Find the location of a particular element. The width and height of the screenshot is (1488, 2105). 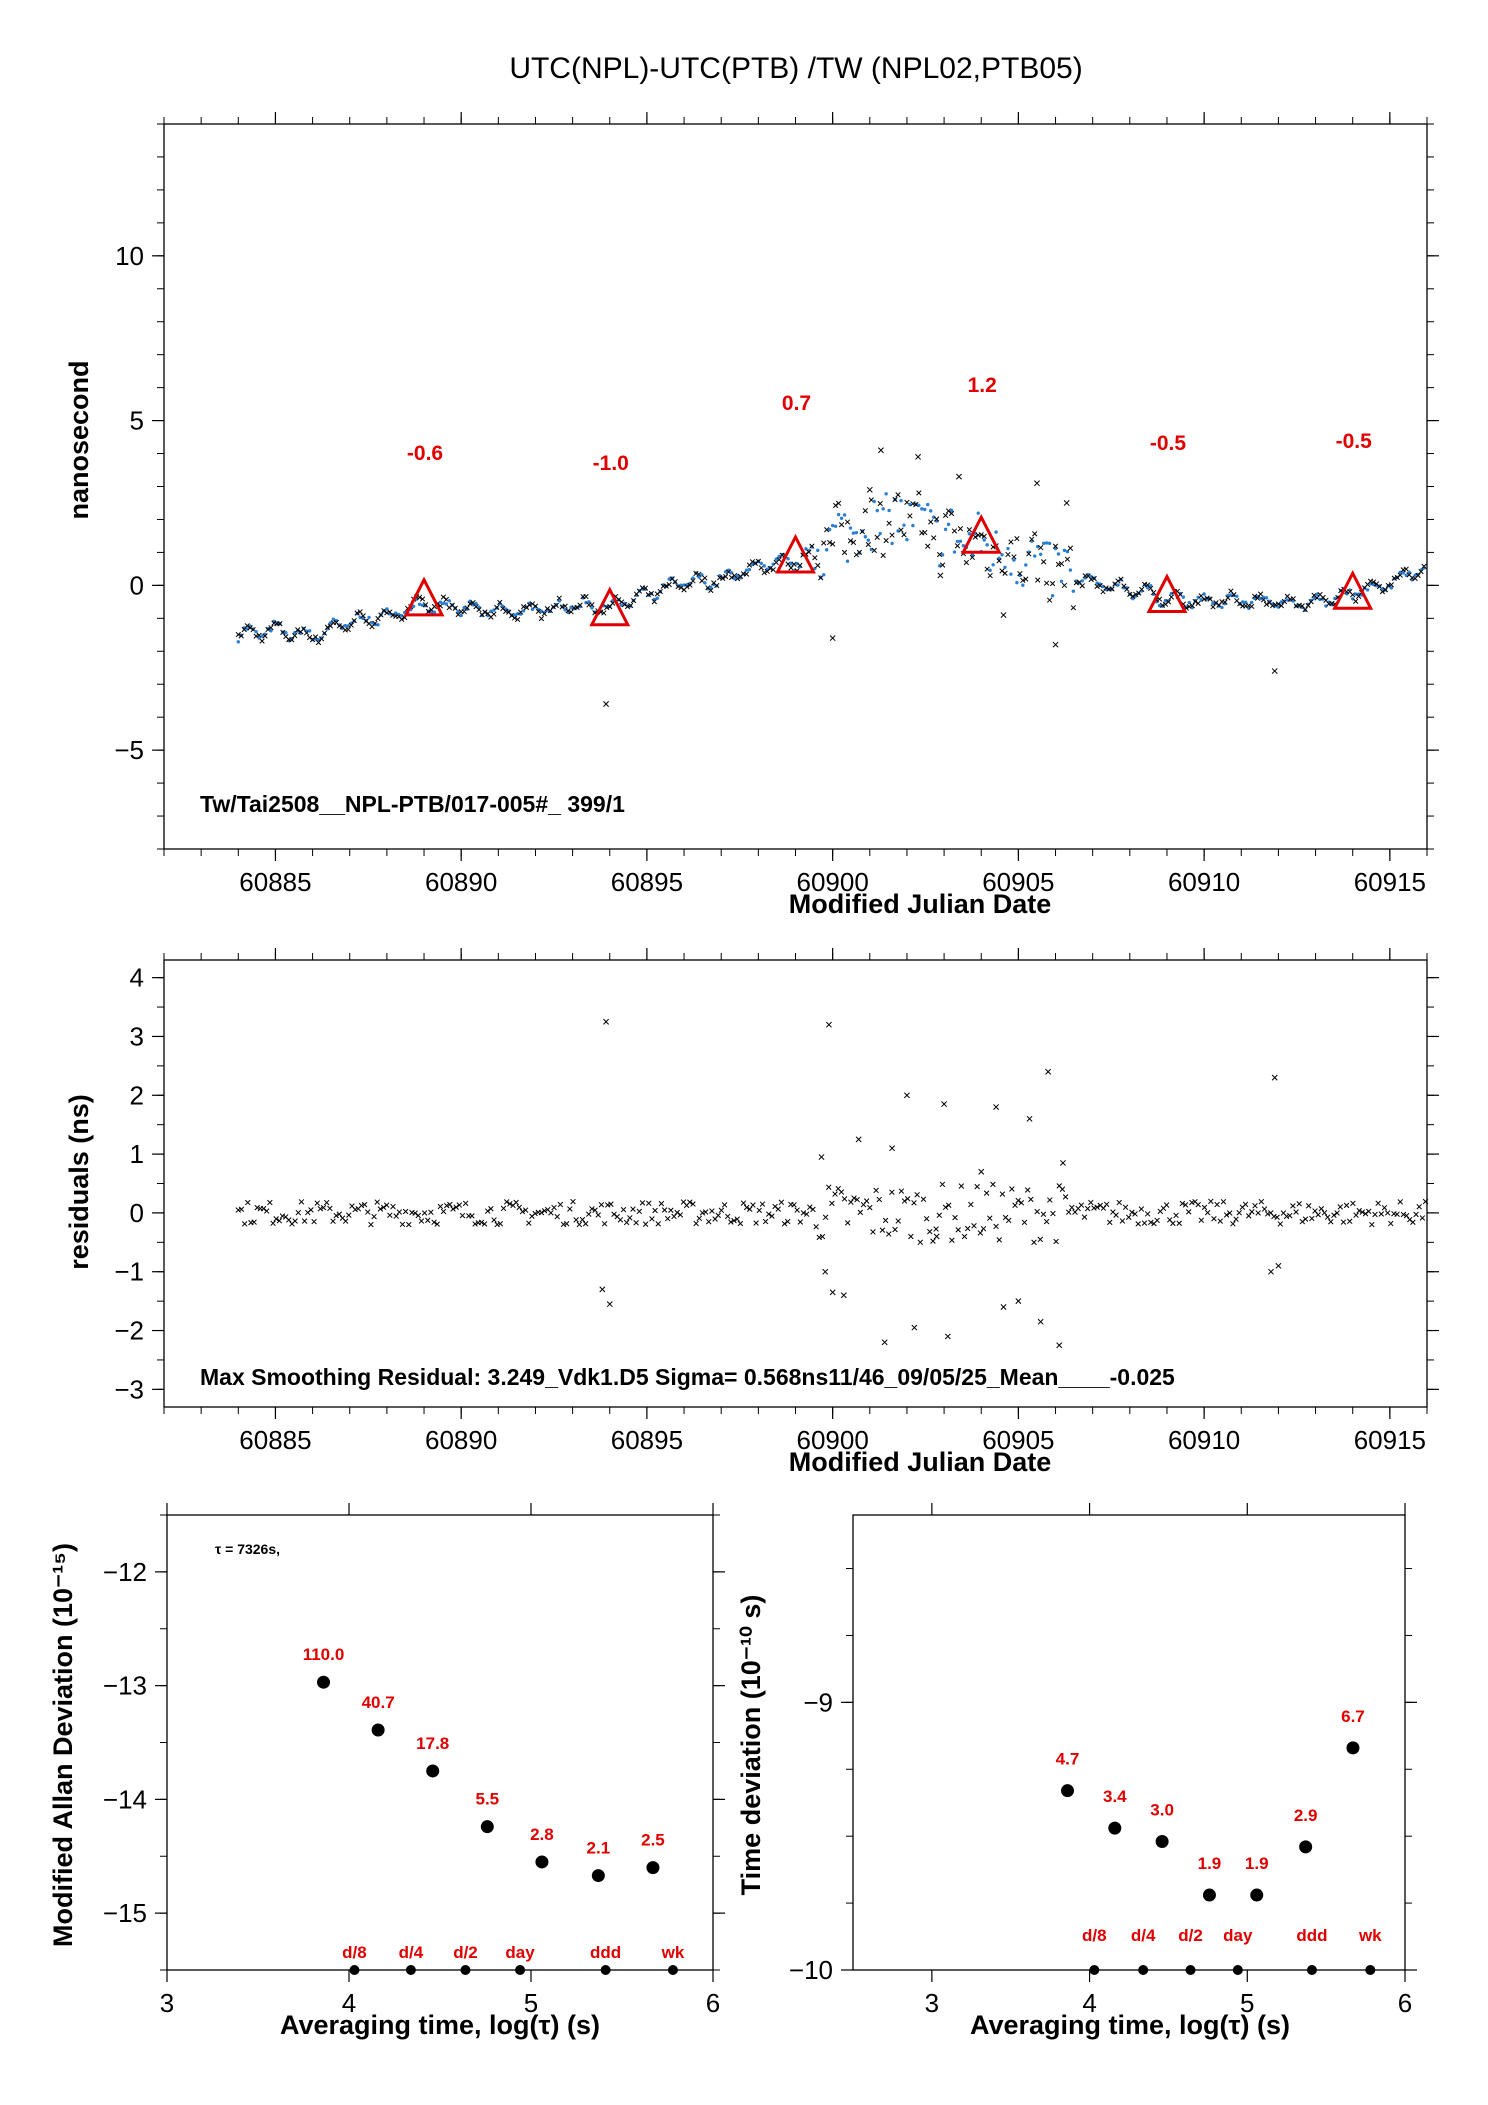

x-tick-label: 60885 is located at coordinates (275, 1440).